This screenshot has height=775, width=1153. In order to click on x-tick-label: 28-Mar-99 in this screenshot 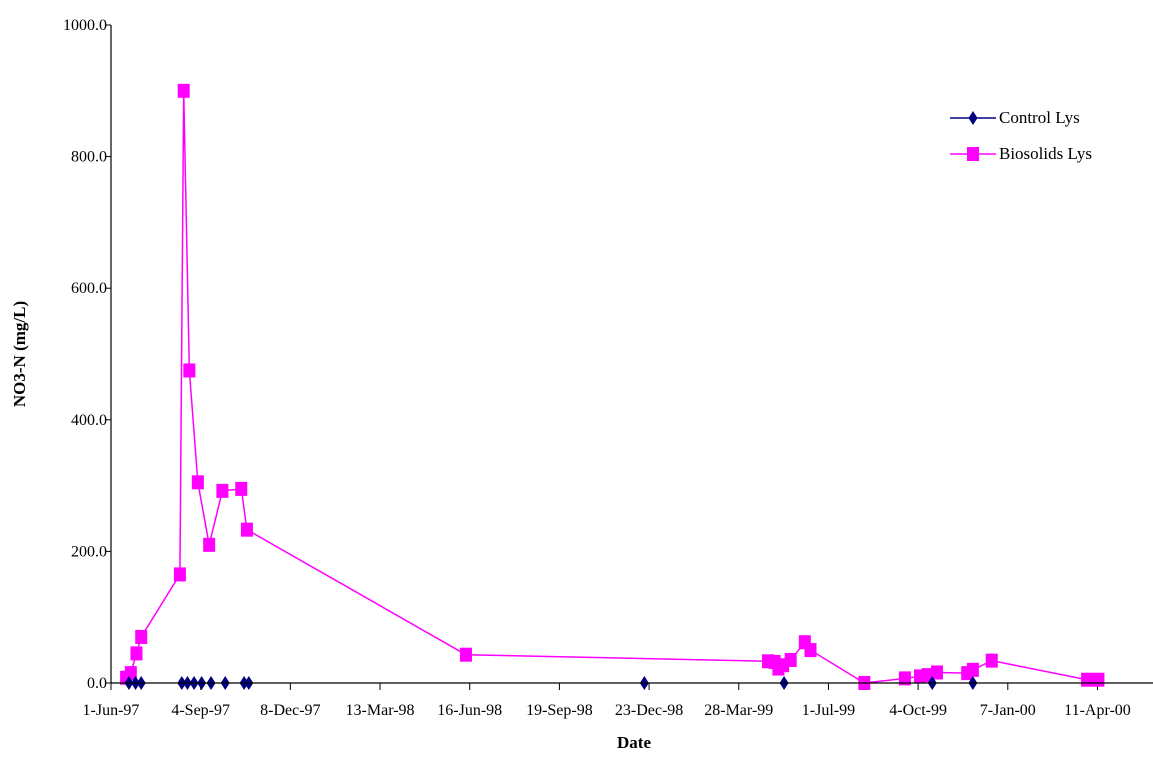, I will do `click(738, 710)`.